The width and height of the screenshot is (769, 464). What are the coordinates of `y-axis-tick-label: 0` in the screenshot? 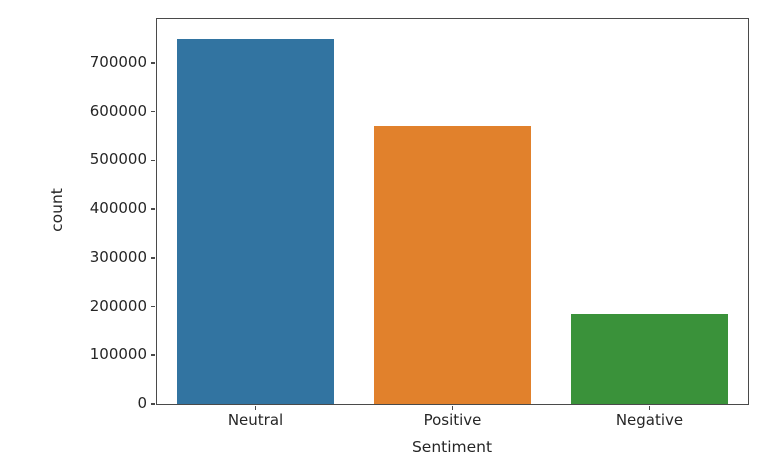 It's located at (142, 403).